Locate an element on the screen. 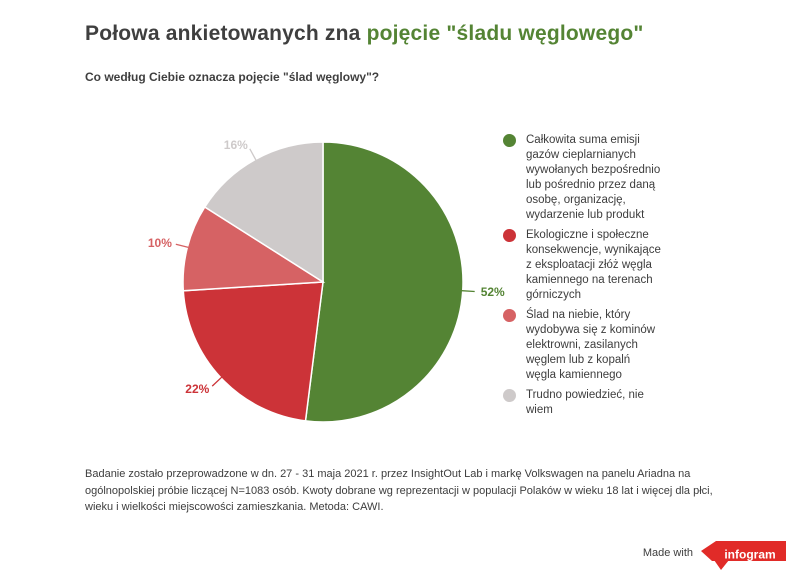 This screenshot has width=800, height=579. infogram-flag-shape is located at coordinates (743, 551).